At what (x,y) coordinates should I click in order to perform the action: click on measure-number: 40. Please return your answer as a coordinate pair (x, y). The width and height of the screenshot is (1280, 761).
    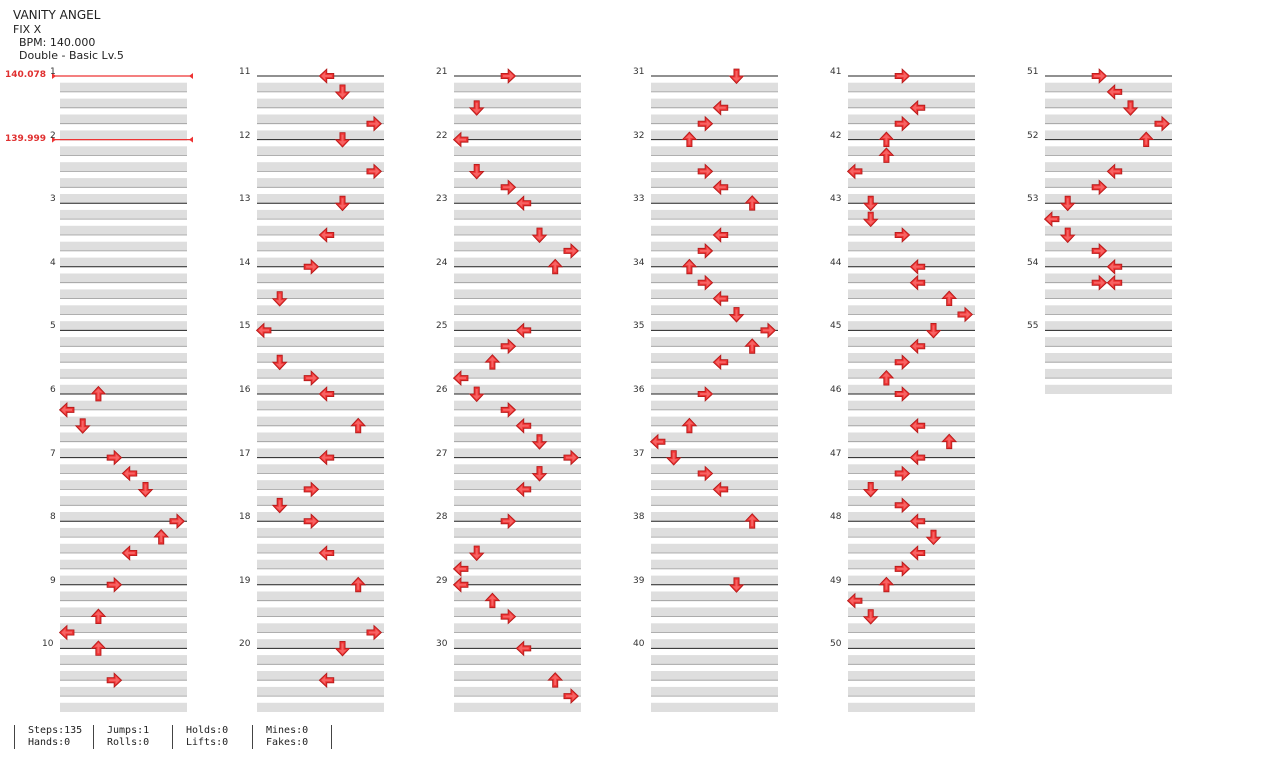
    Looking at the image, I should click on (639, 644).